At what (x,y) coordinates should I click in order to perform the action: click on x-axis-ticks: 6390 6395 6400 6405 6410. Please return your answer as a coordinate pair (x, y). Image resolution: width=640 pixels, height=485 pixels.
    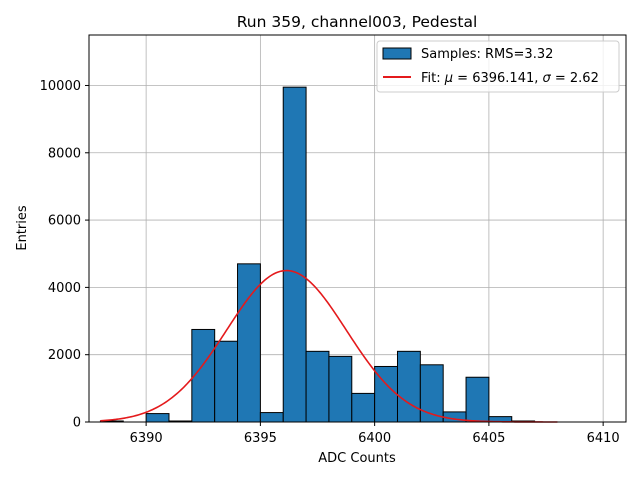
    Looking at the image, I should click on (375, 434).